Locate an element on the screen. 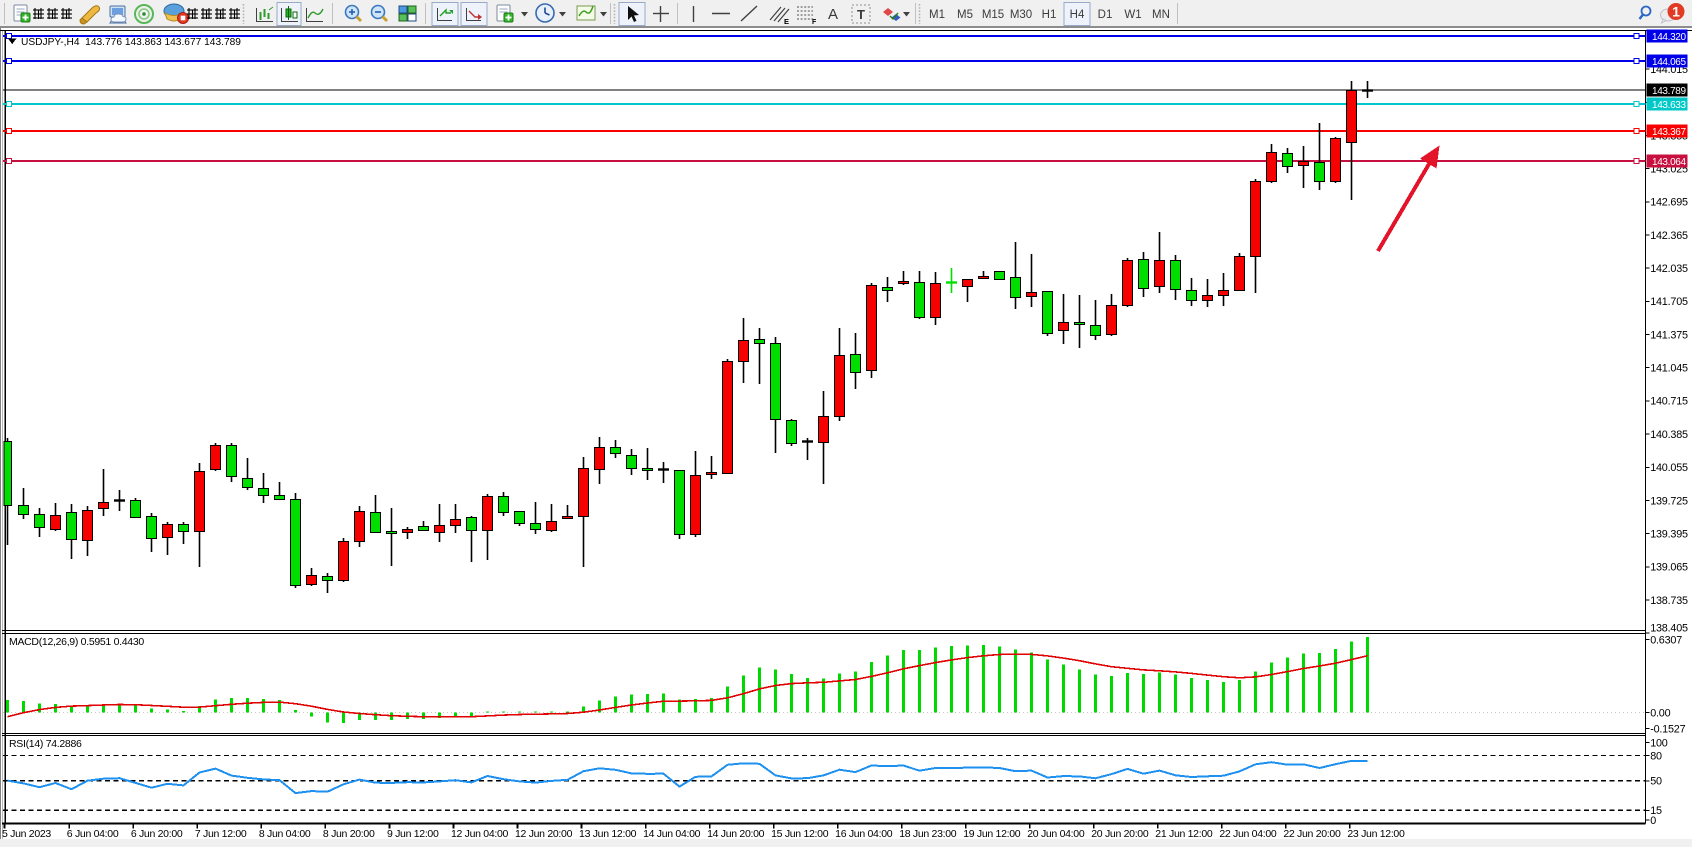 The width and height of the screenshot is (1692, 847). svg-text: 21 Jun 12:00 is located at coordinates (1184, 834).